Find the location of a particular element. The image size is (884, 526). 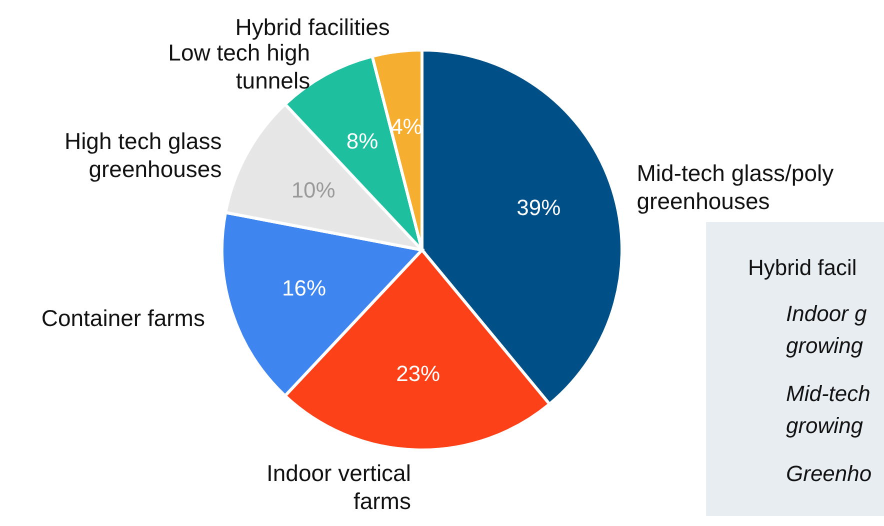

text: Greenho is located at coordinates (829, 473).